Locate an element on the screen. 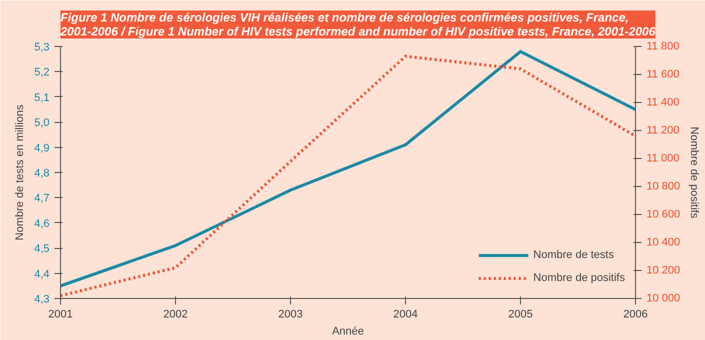  y-tick-label: 4,4 is located at coordinates (42, 274).